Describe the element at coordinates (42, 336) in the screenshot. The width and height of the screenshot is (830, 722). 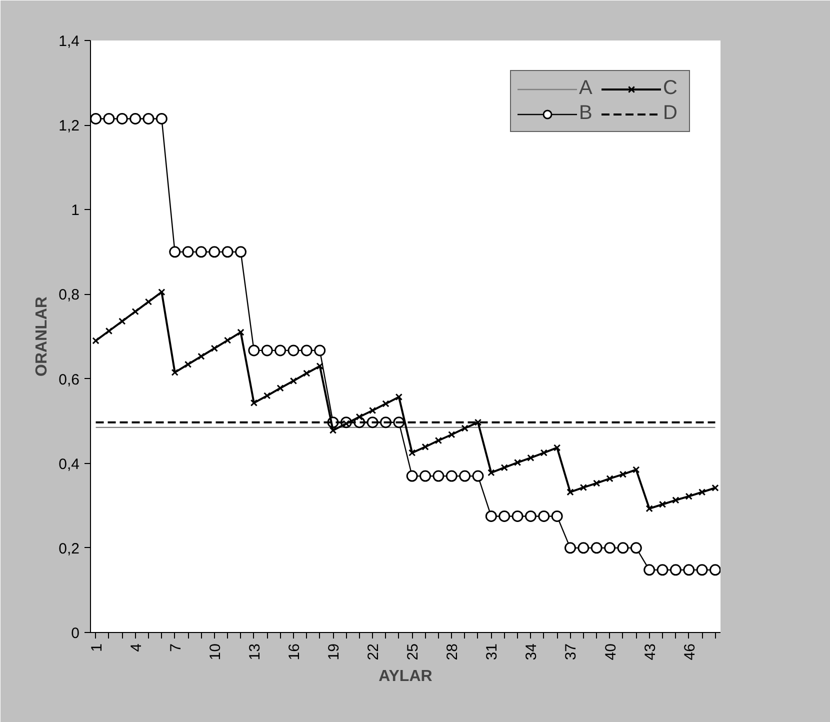
I see `y-axis-title: ORANLAR` at that location.